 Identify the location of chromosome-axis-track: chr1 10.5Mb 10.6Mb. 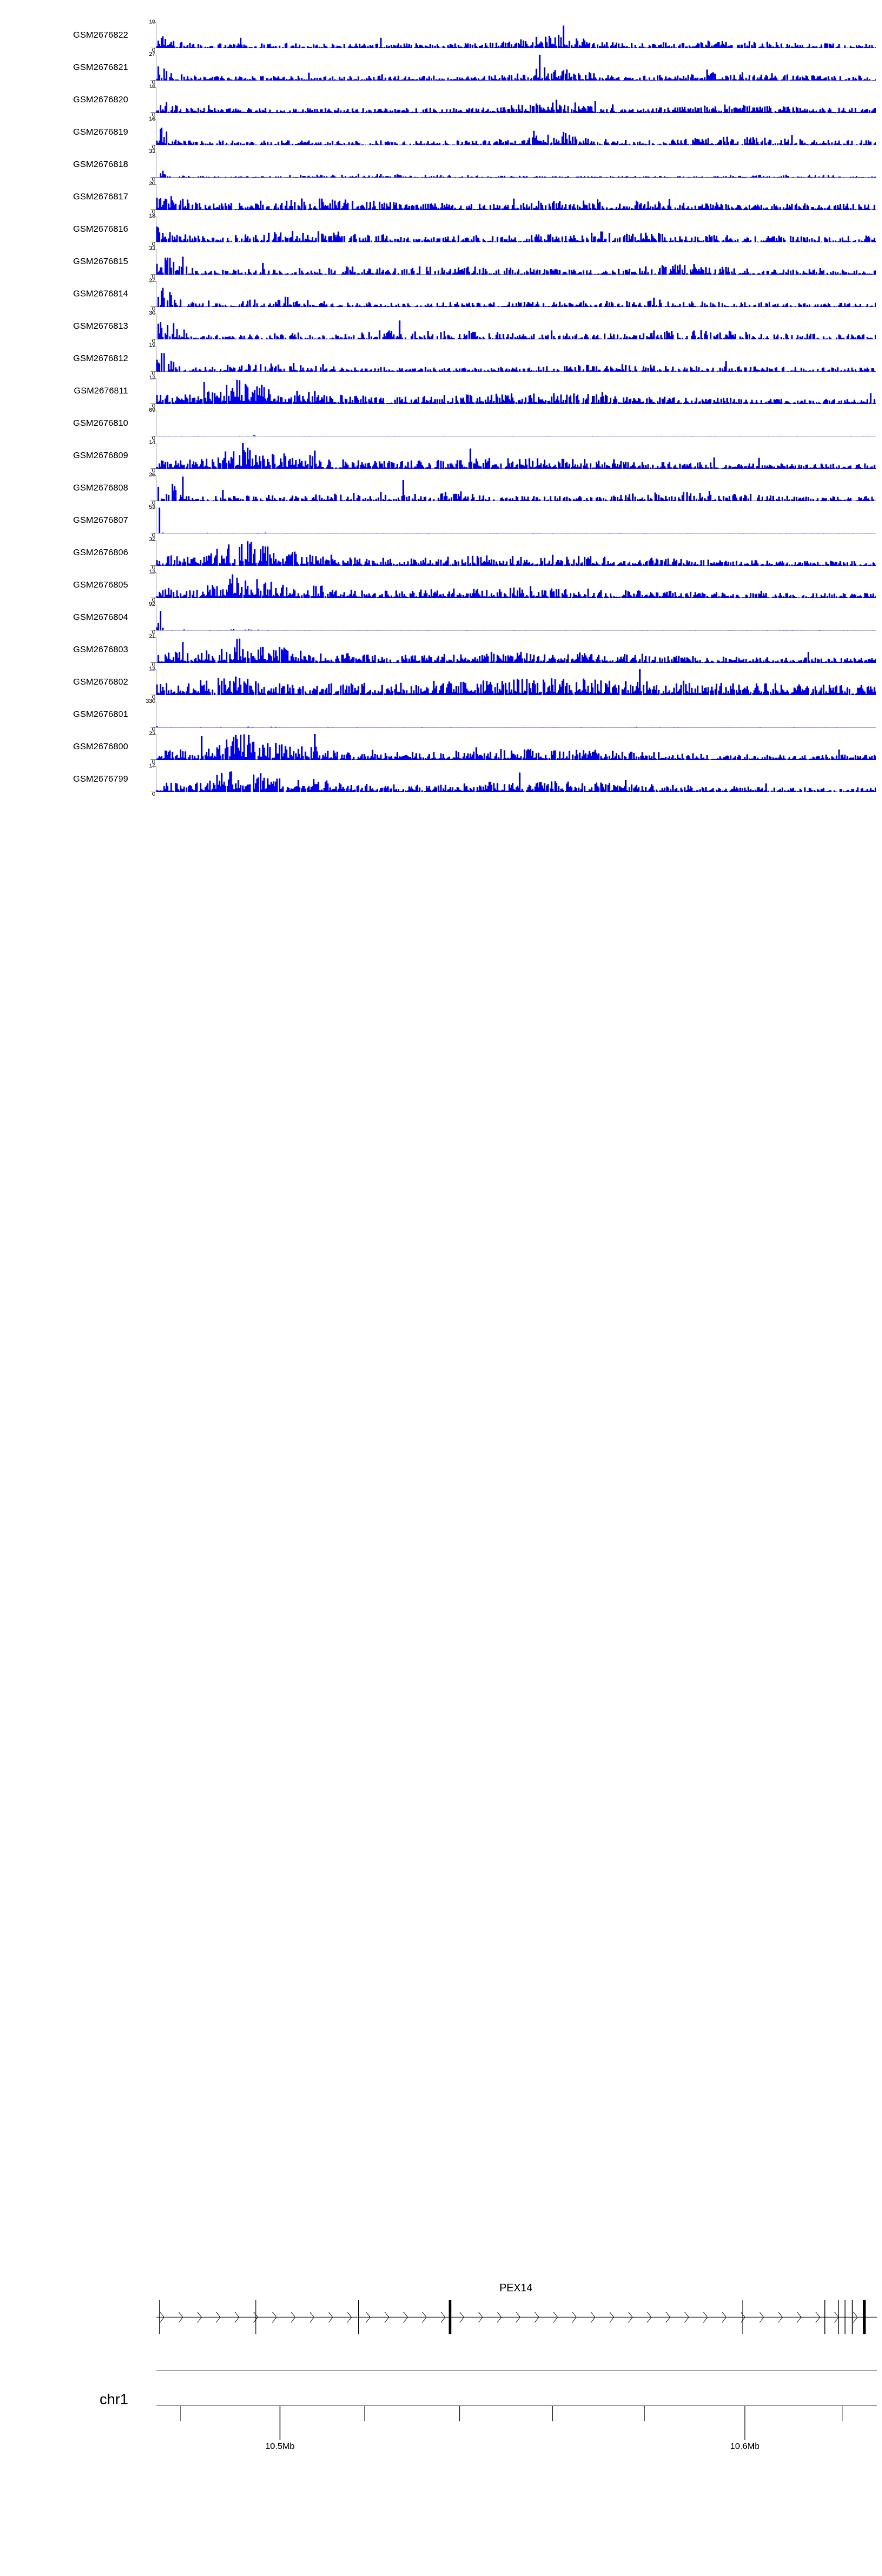
(441, 2426).